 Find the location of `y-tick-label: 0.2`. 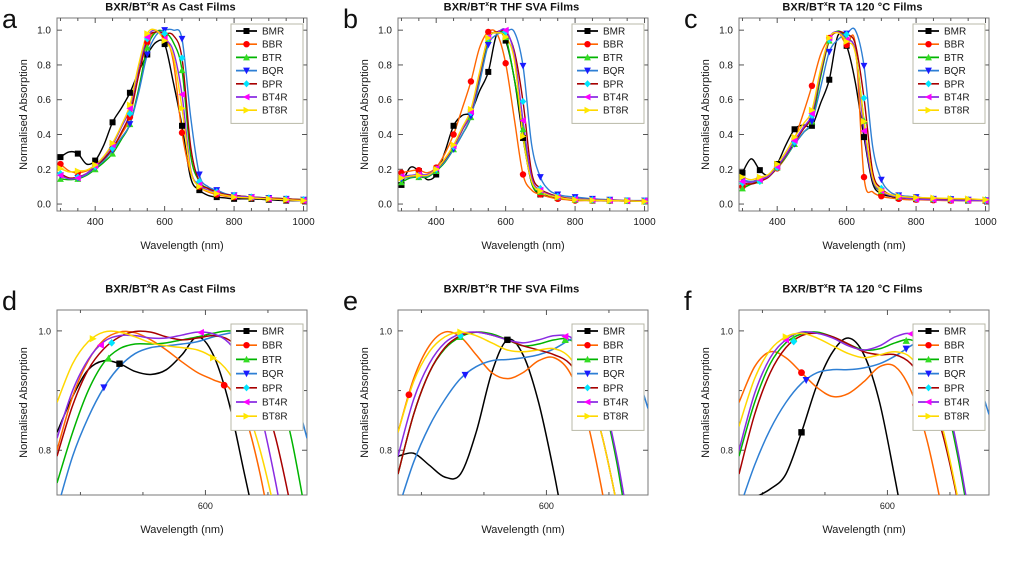

y-tick-label: 0.2 is located at coordinates (726, 170).